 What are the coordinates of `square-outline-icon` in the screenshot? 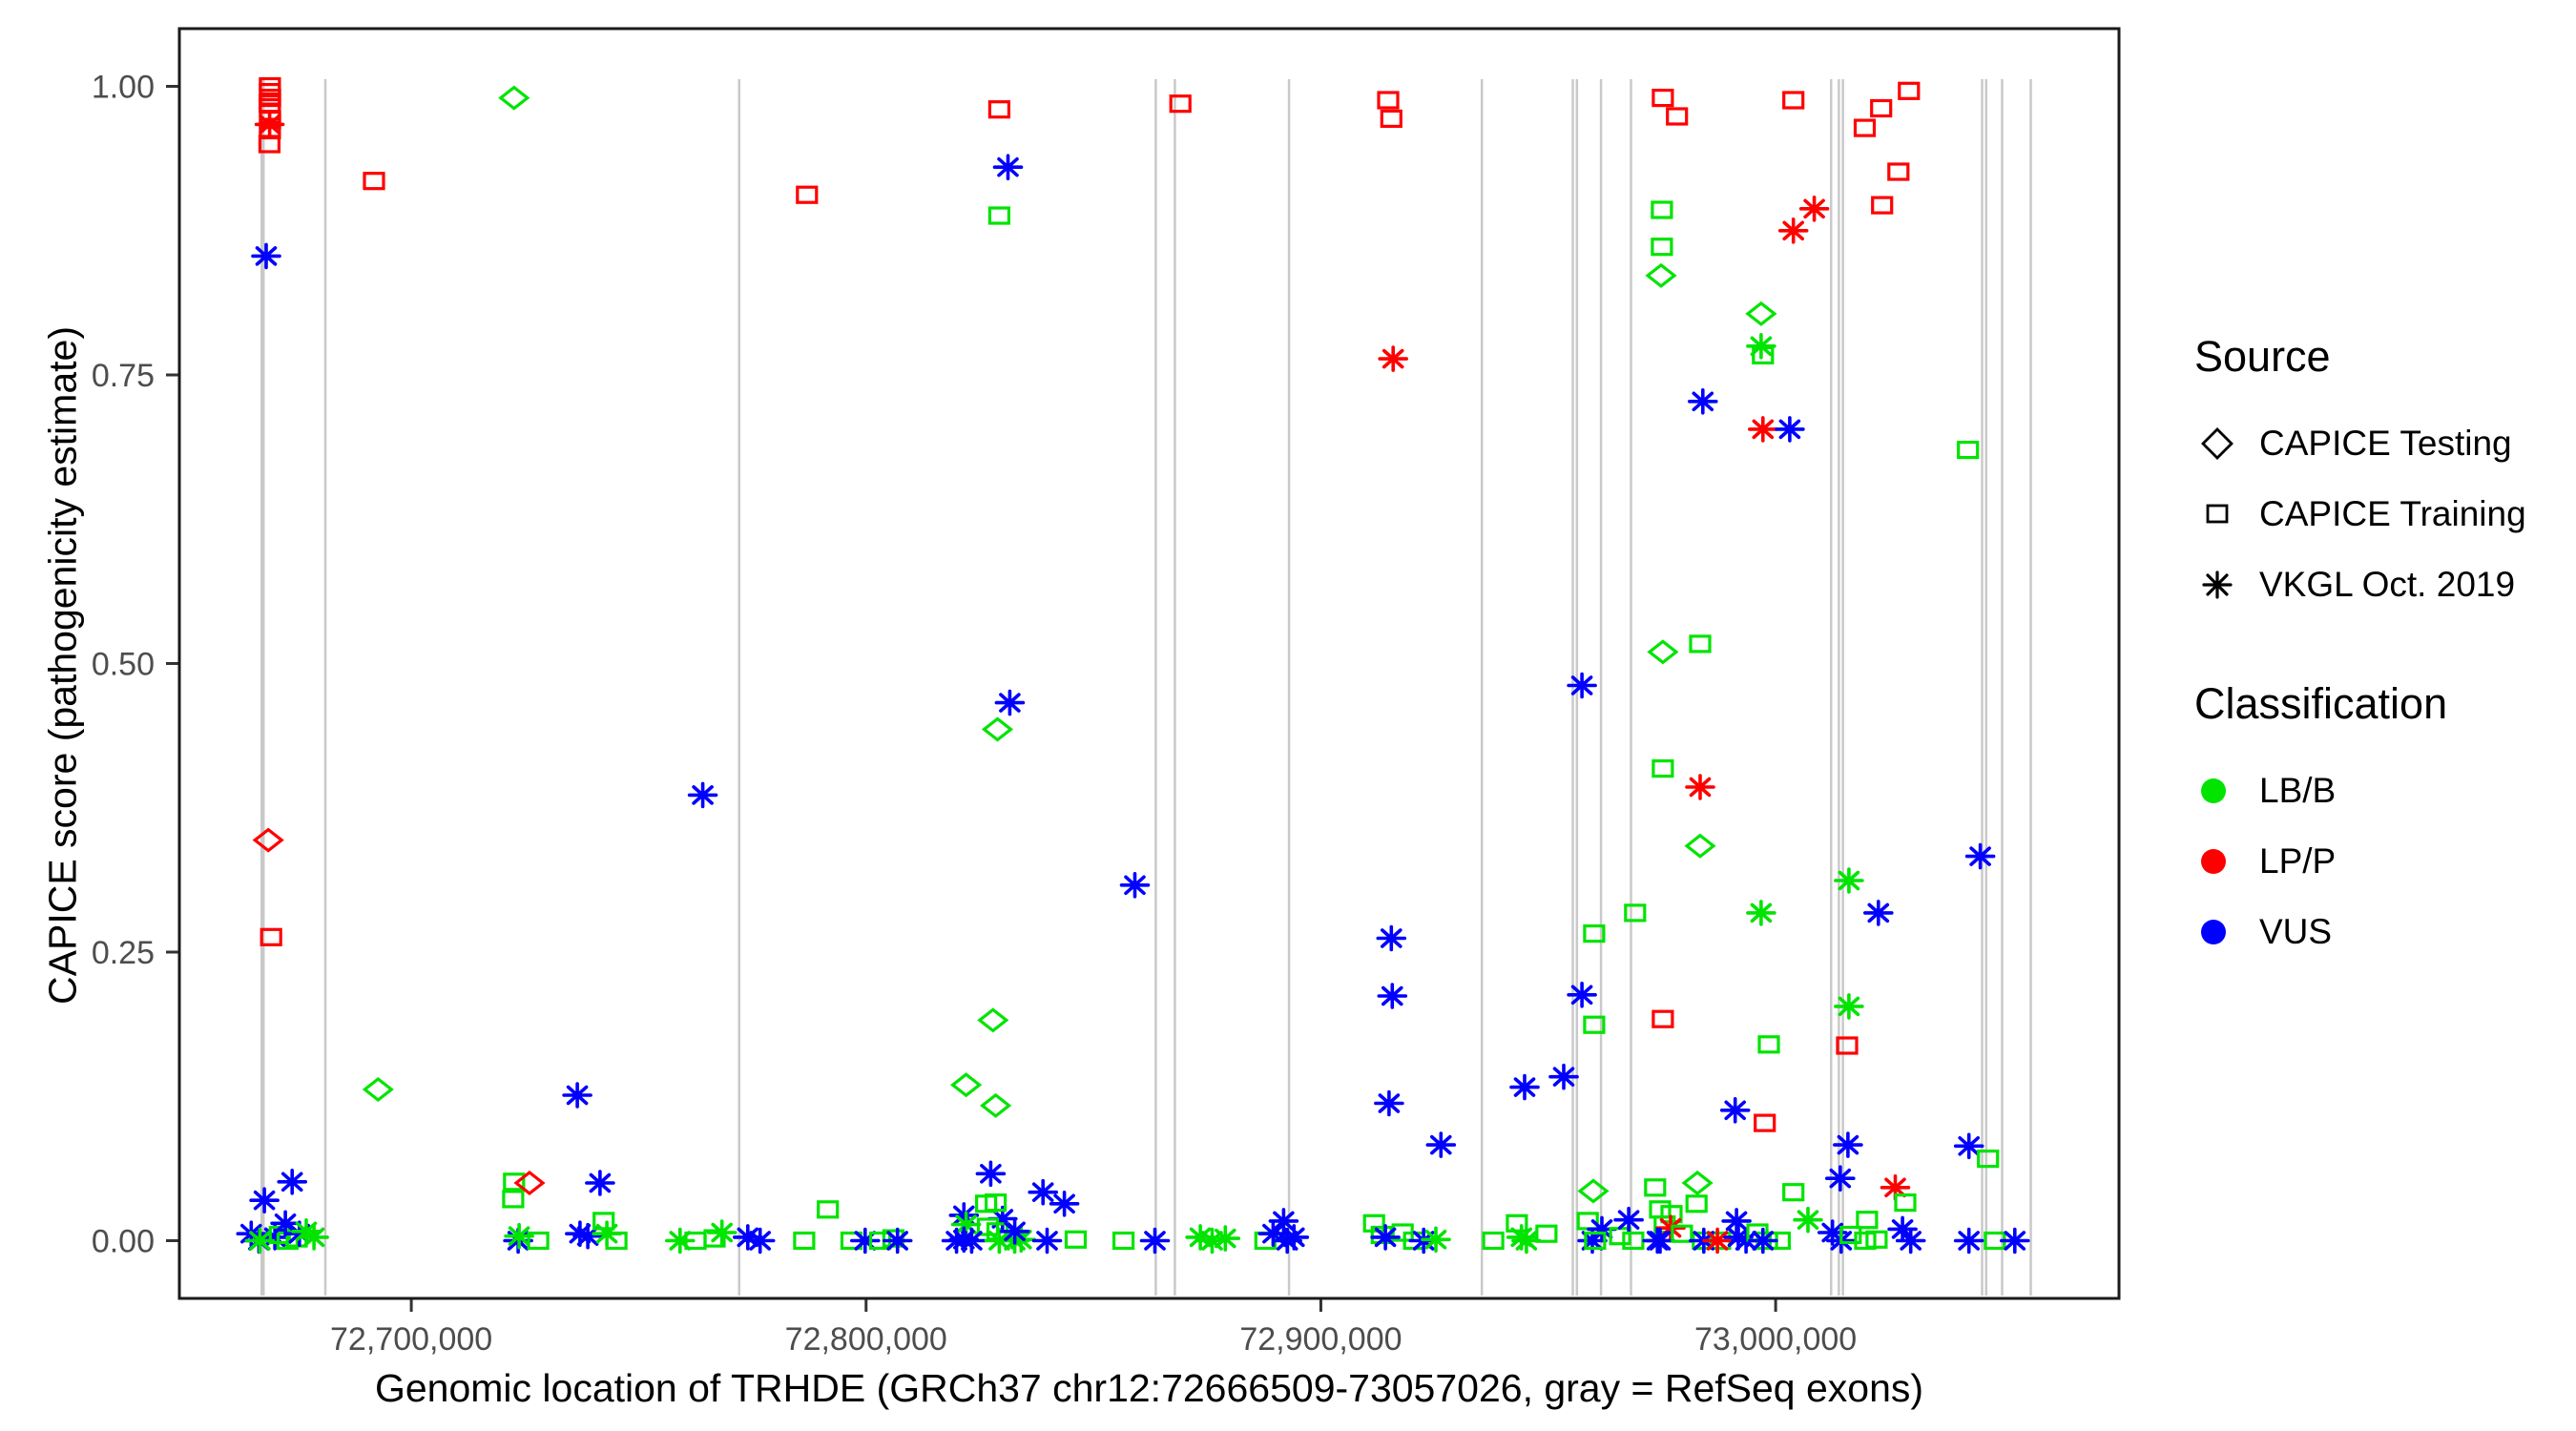 It's located at (2226, 514).